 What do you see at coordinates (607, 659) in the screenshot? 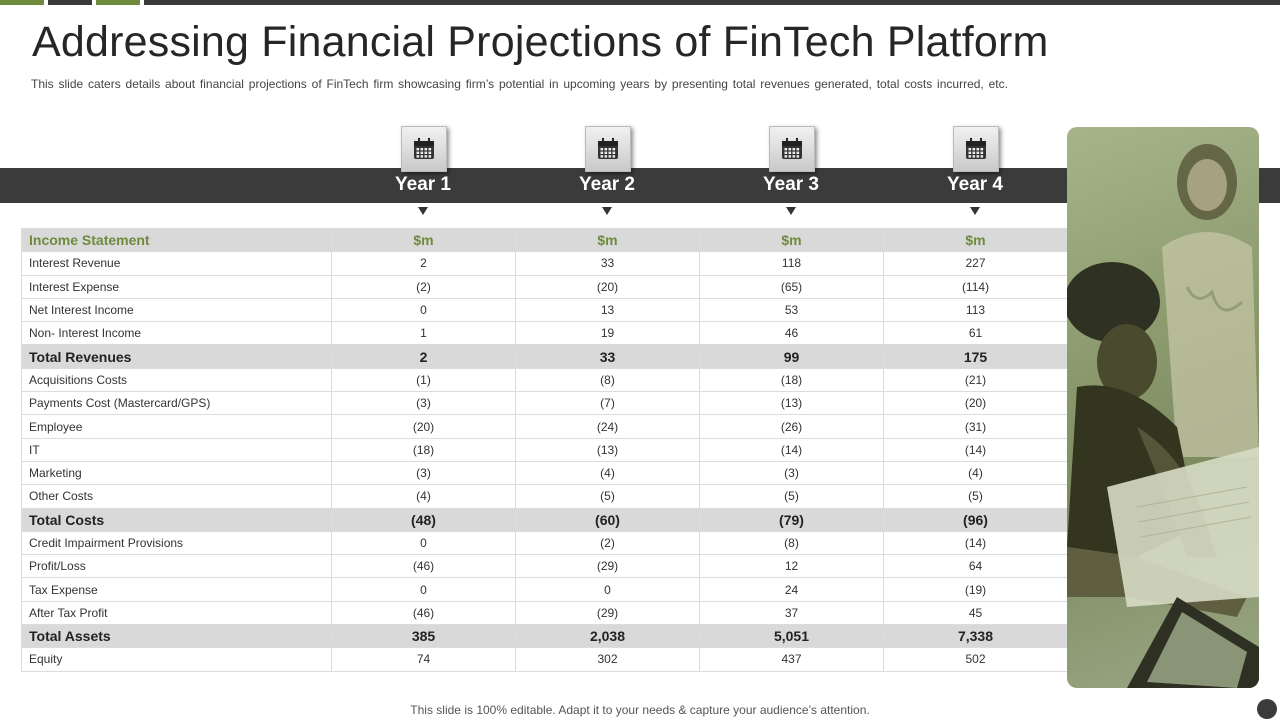
I see `value-cell: 302` at bounding box center [607, 659].